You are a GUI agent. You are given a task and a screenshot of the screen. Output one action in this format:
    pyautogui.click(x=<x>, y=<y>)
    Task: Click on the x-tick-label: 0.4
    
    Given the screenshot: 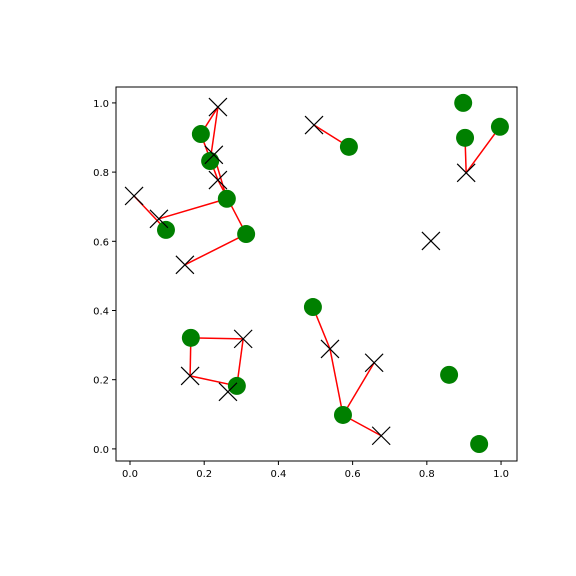 What is the action you would take?
    pyautogui.click(x=278, y=474)
    